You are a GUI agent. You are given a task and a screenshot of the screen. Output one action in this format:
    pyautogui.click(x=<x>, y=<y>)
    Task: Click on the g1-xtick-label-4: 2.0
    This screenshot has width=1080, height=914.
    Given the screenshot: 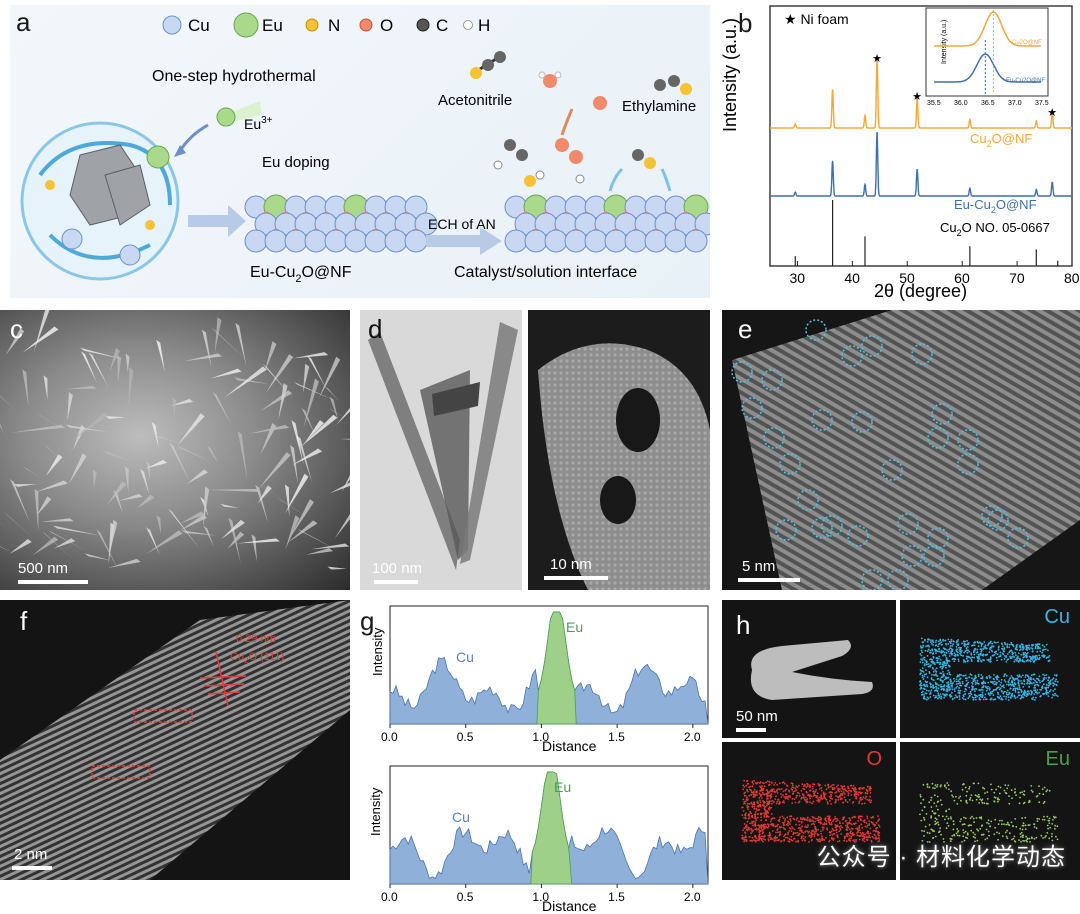 What is the action you would take?
    pyautogui.click(x=692, y=737)
    